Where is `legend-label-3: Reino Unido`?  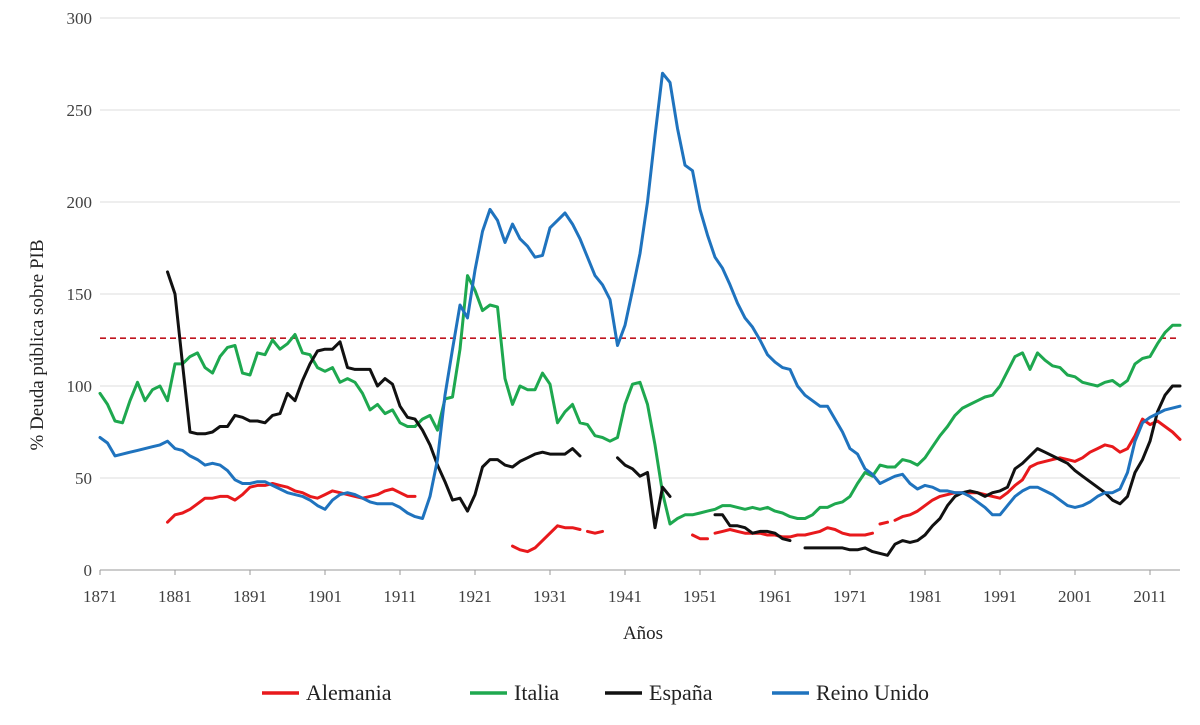
legend-label-3: Reino Unido is located at coordinates (872, 692).